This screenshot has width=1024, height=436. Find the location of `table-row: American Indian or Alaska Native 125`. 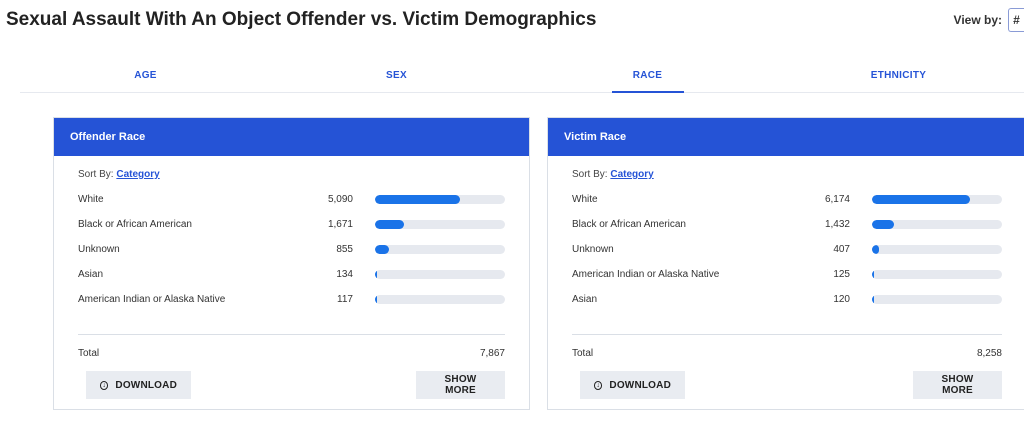

table-row: American Indian or Alaska Native 125 is located at coordinates (787, 274).